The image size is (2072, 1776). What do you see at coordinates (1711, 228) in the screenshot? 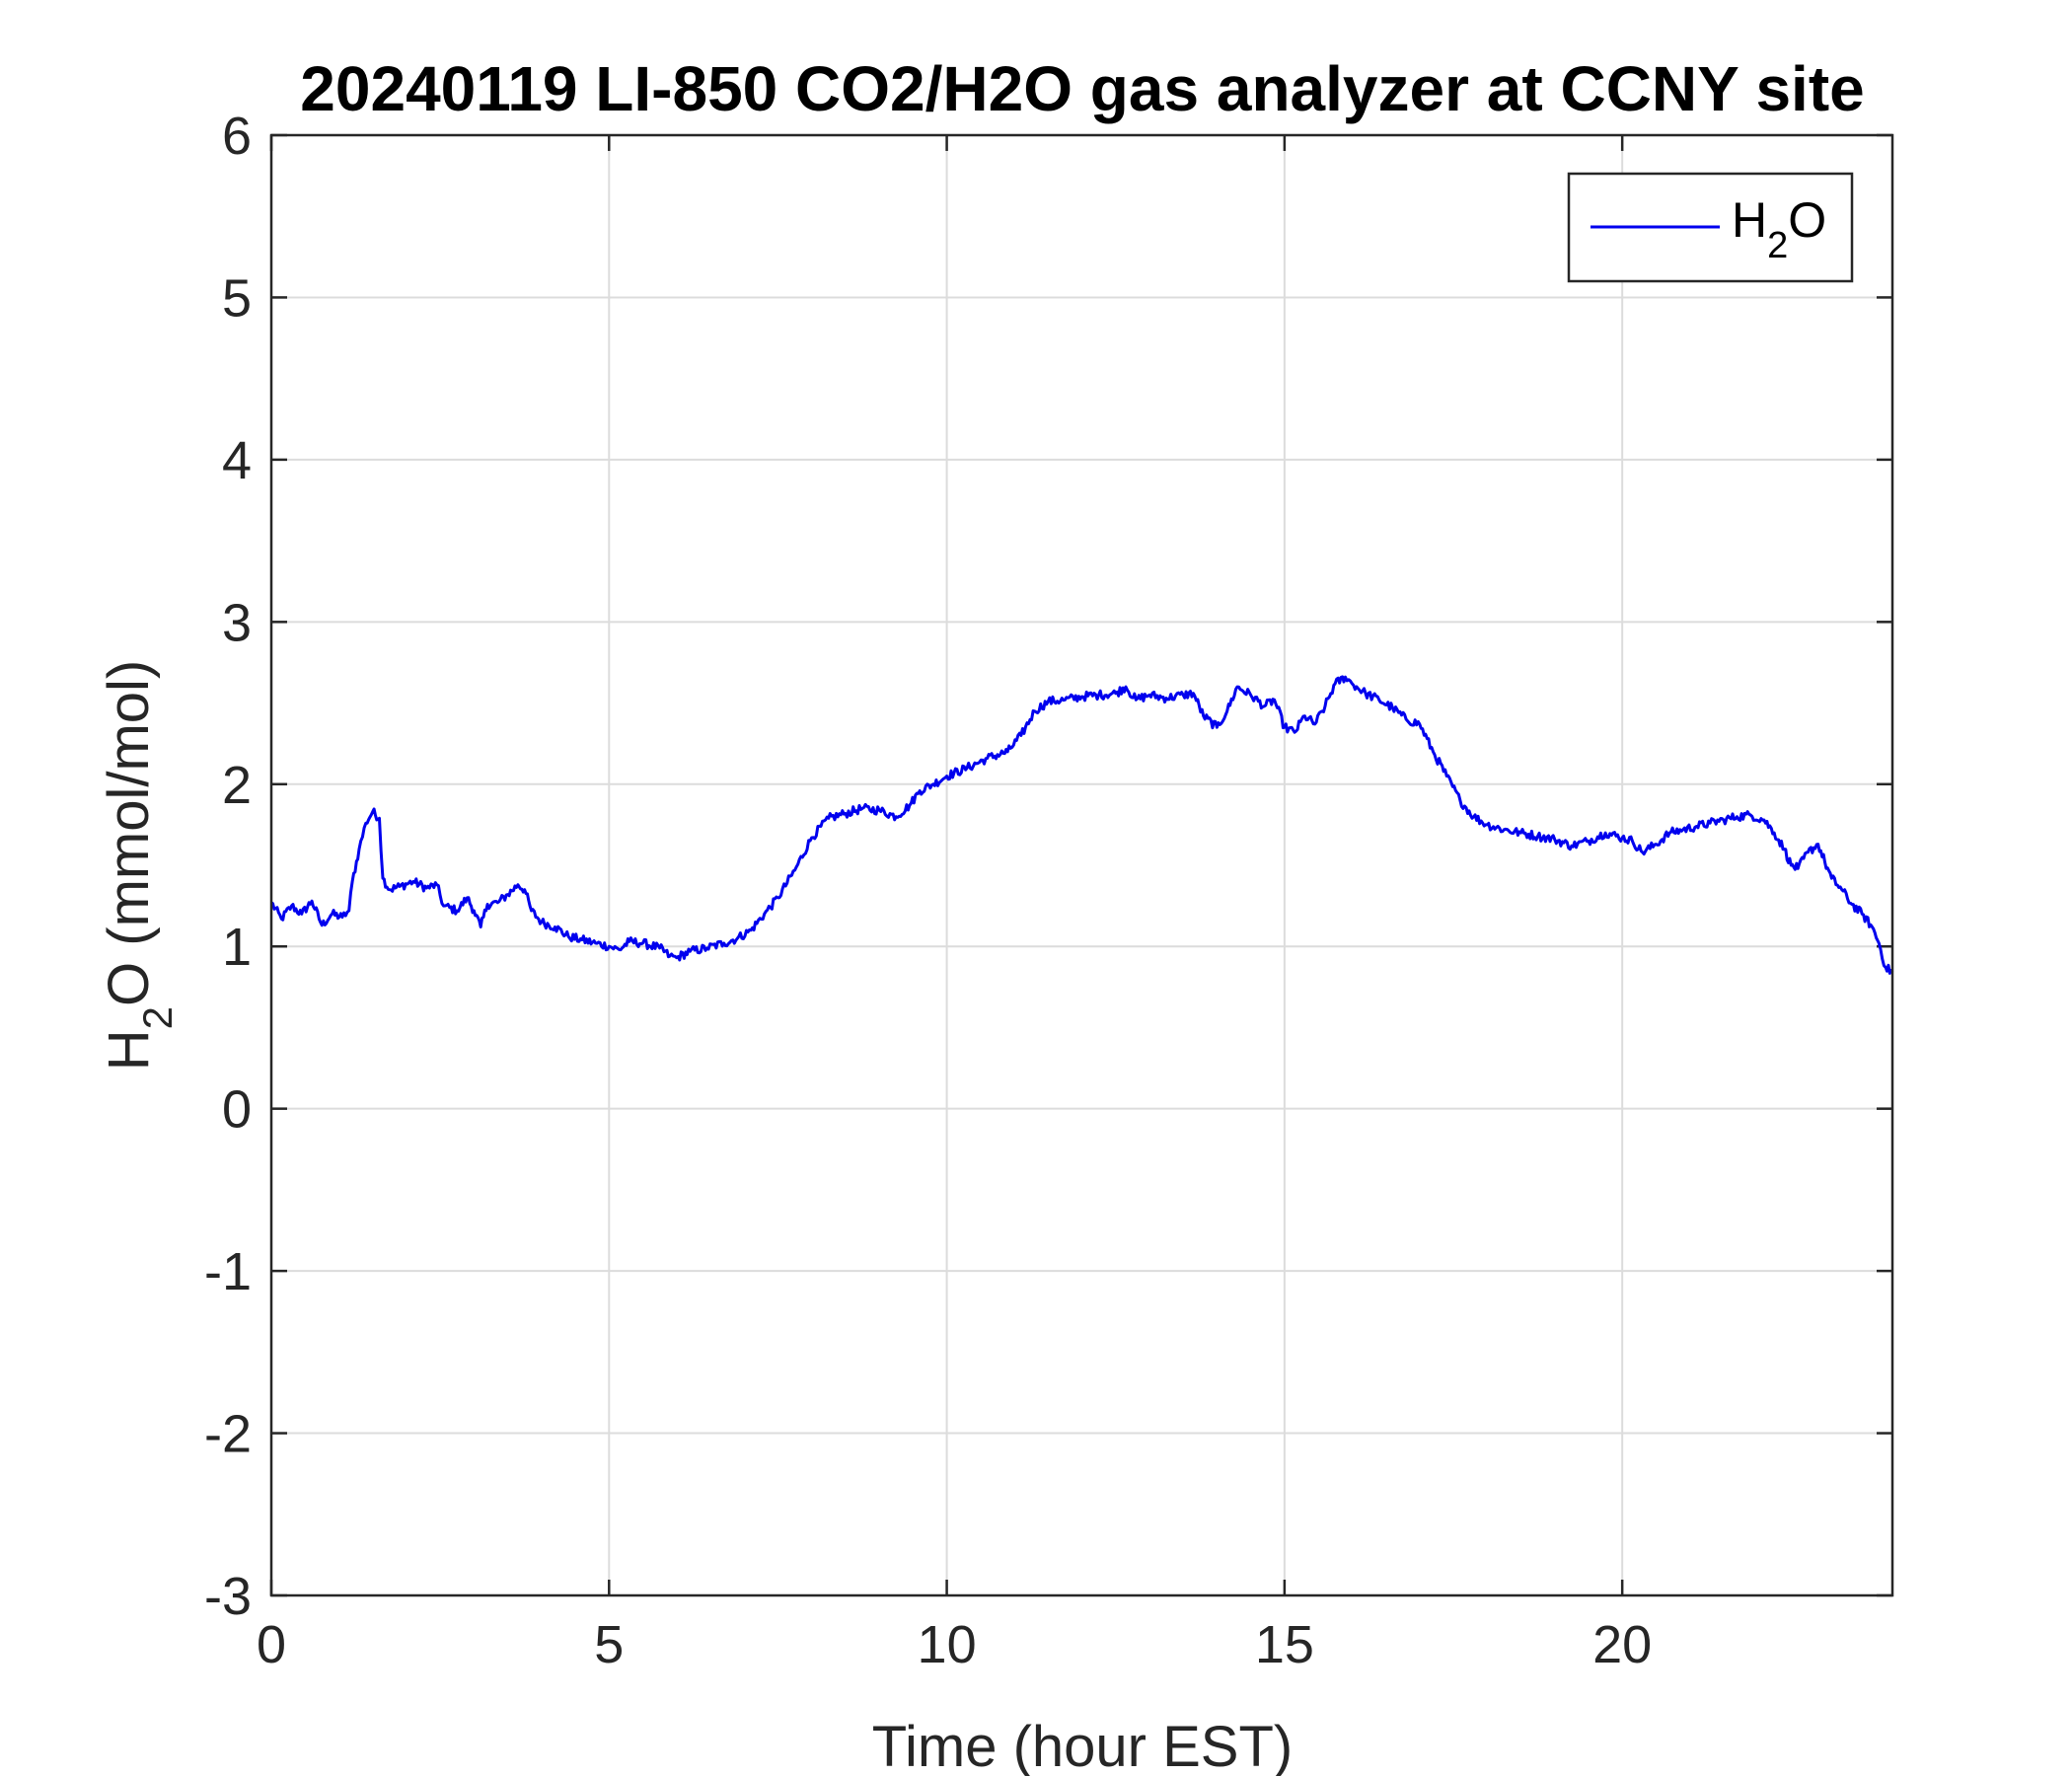
I see `legend: H2O` at bounding box center [1711, 228].